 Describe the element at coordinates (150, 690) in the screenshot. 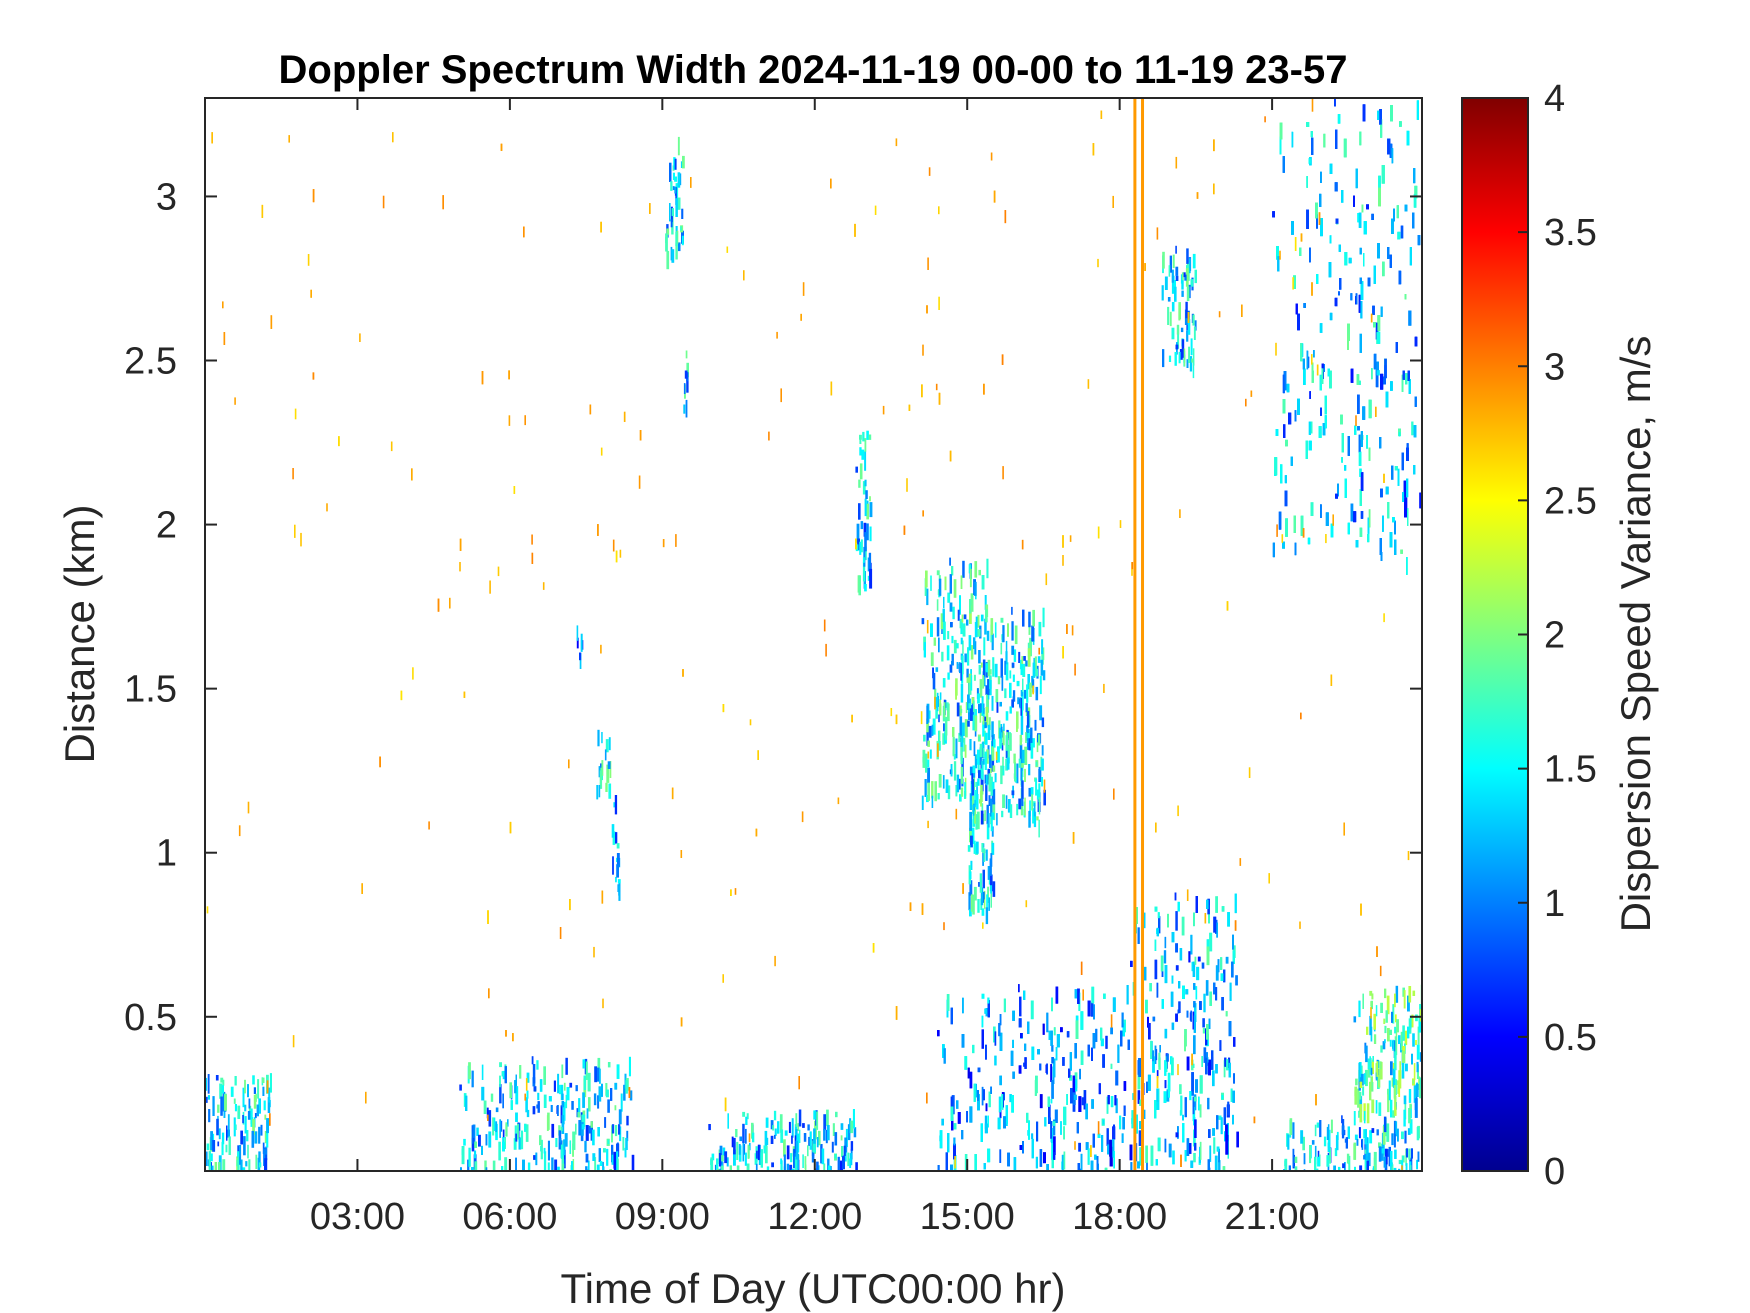

I see `y-tick-label: 1.5` at that location.